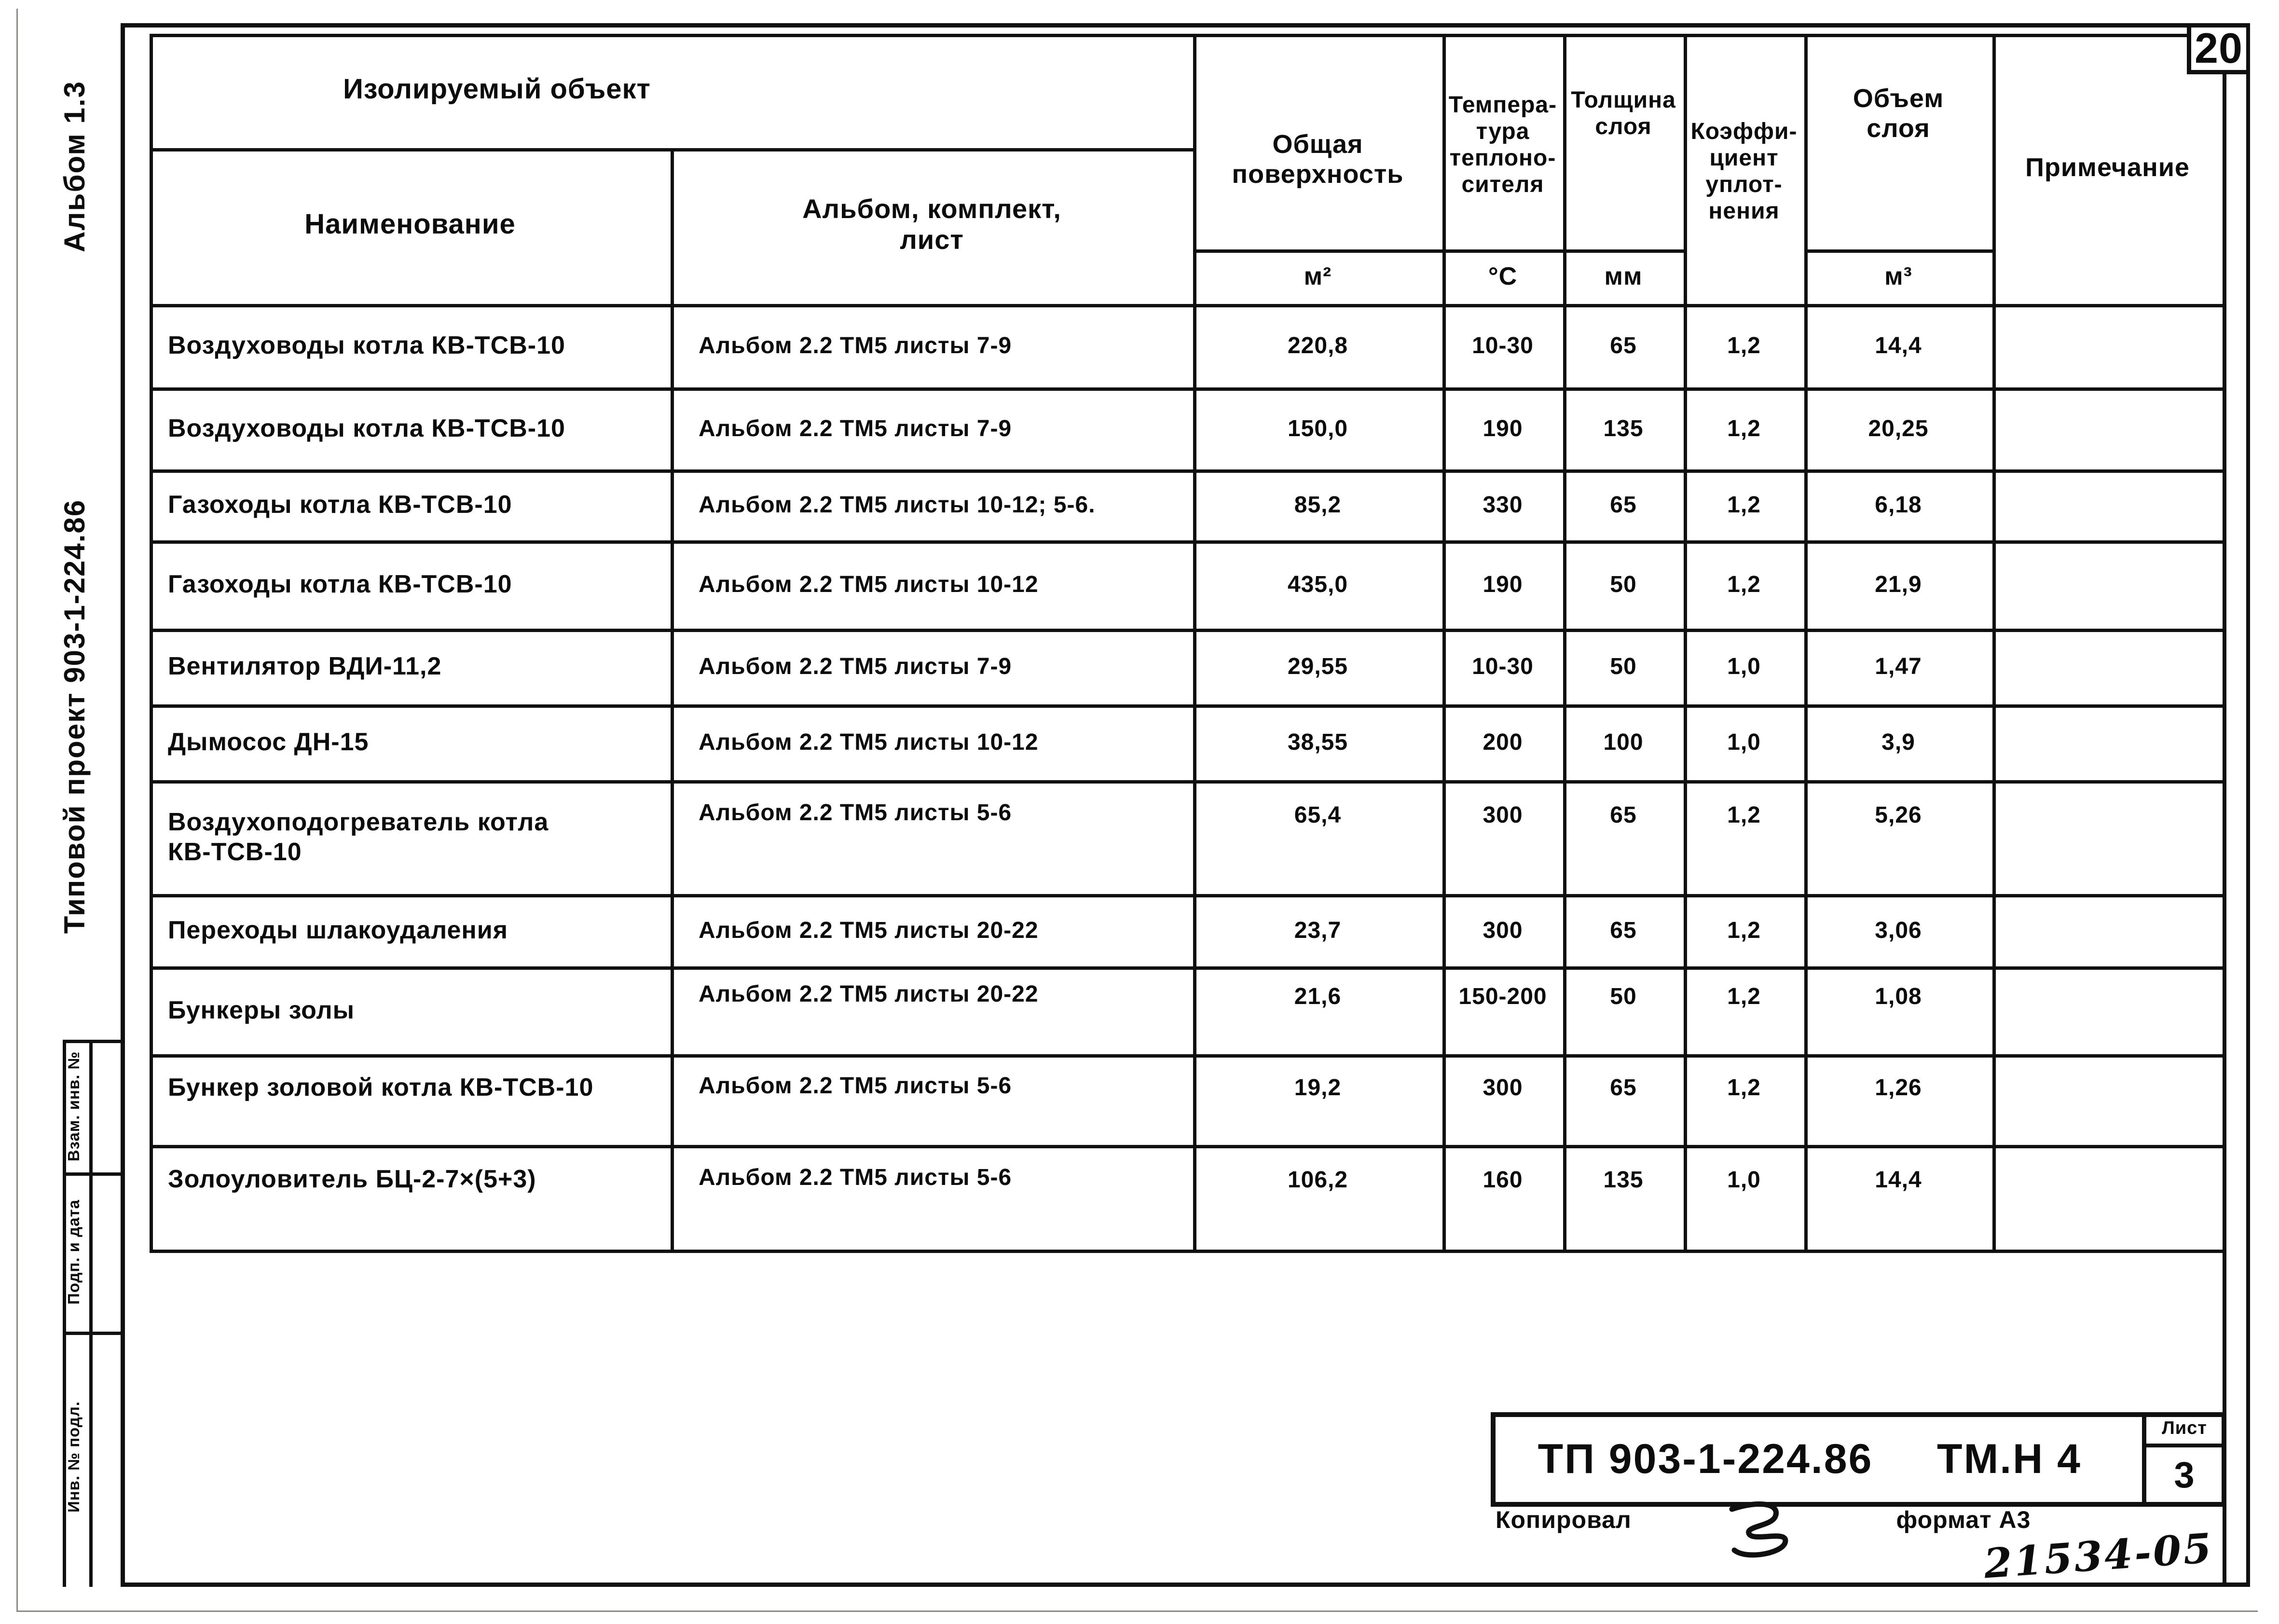 The image size is (2279, 1624). I want to click on cell-name: Переходы шлакоудаления, so click(338, 930).